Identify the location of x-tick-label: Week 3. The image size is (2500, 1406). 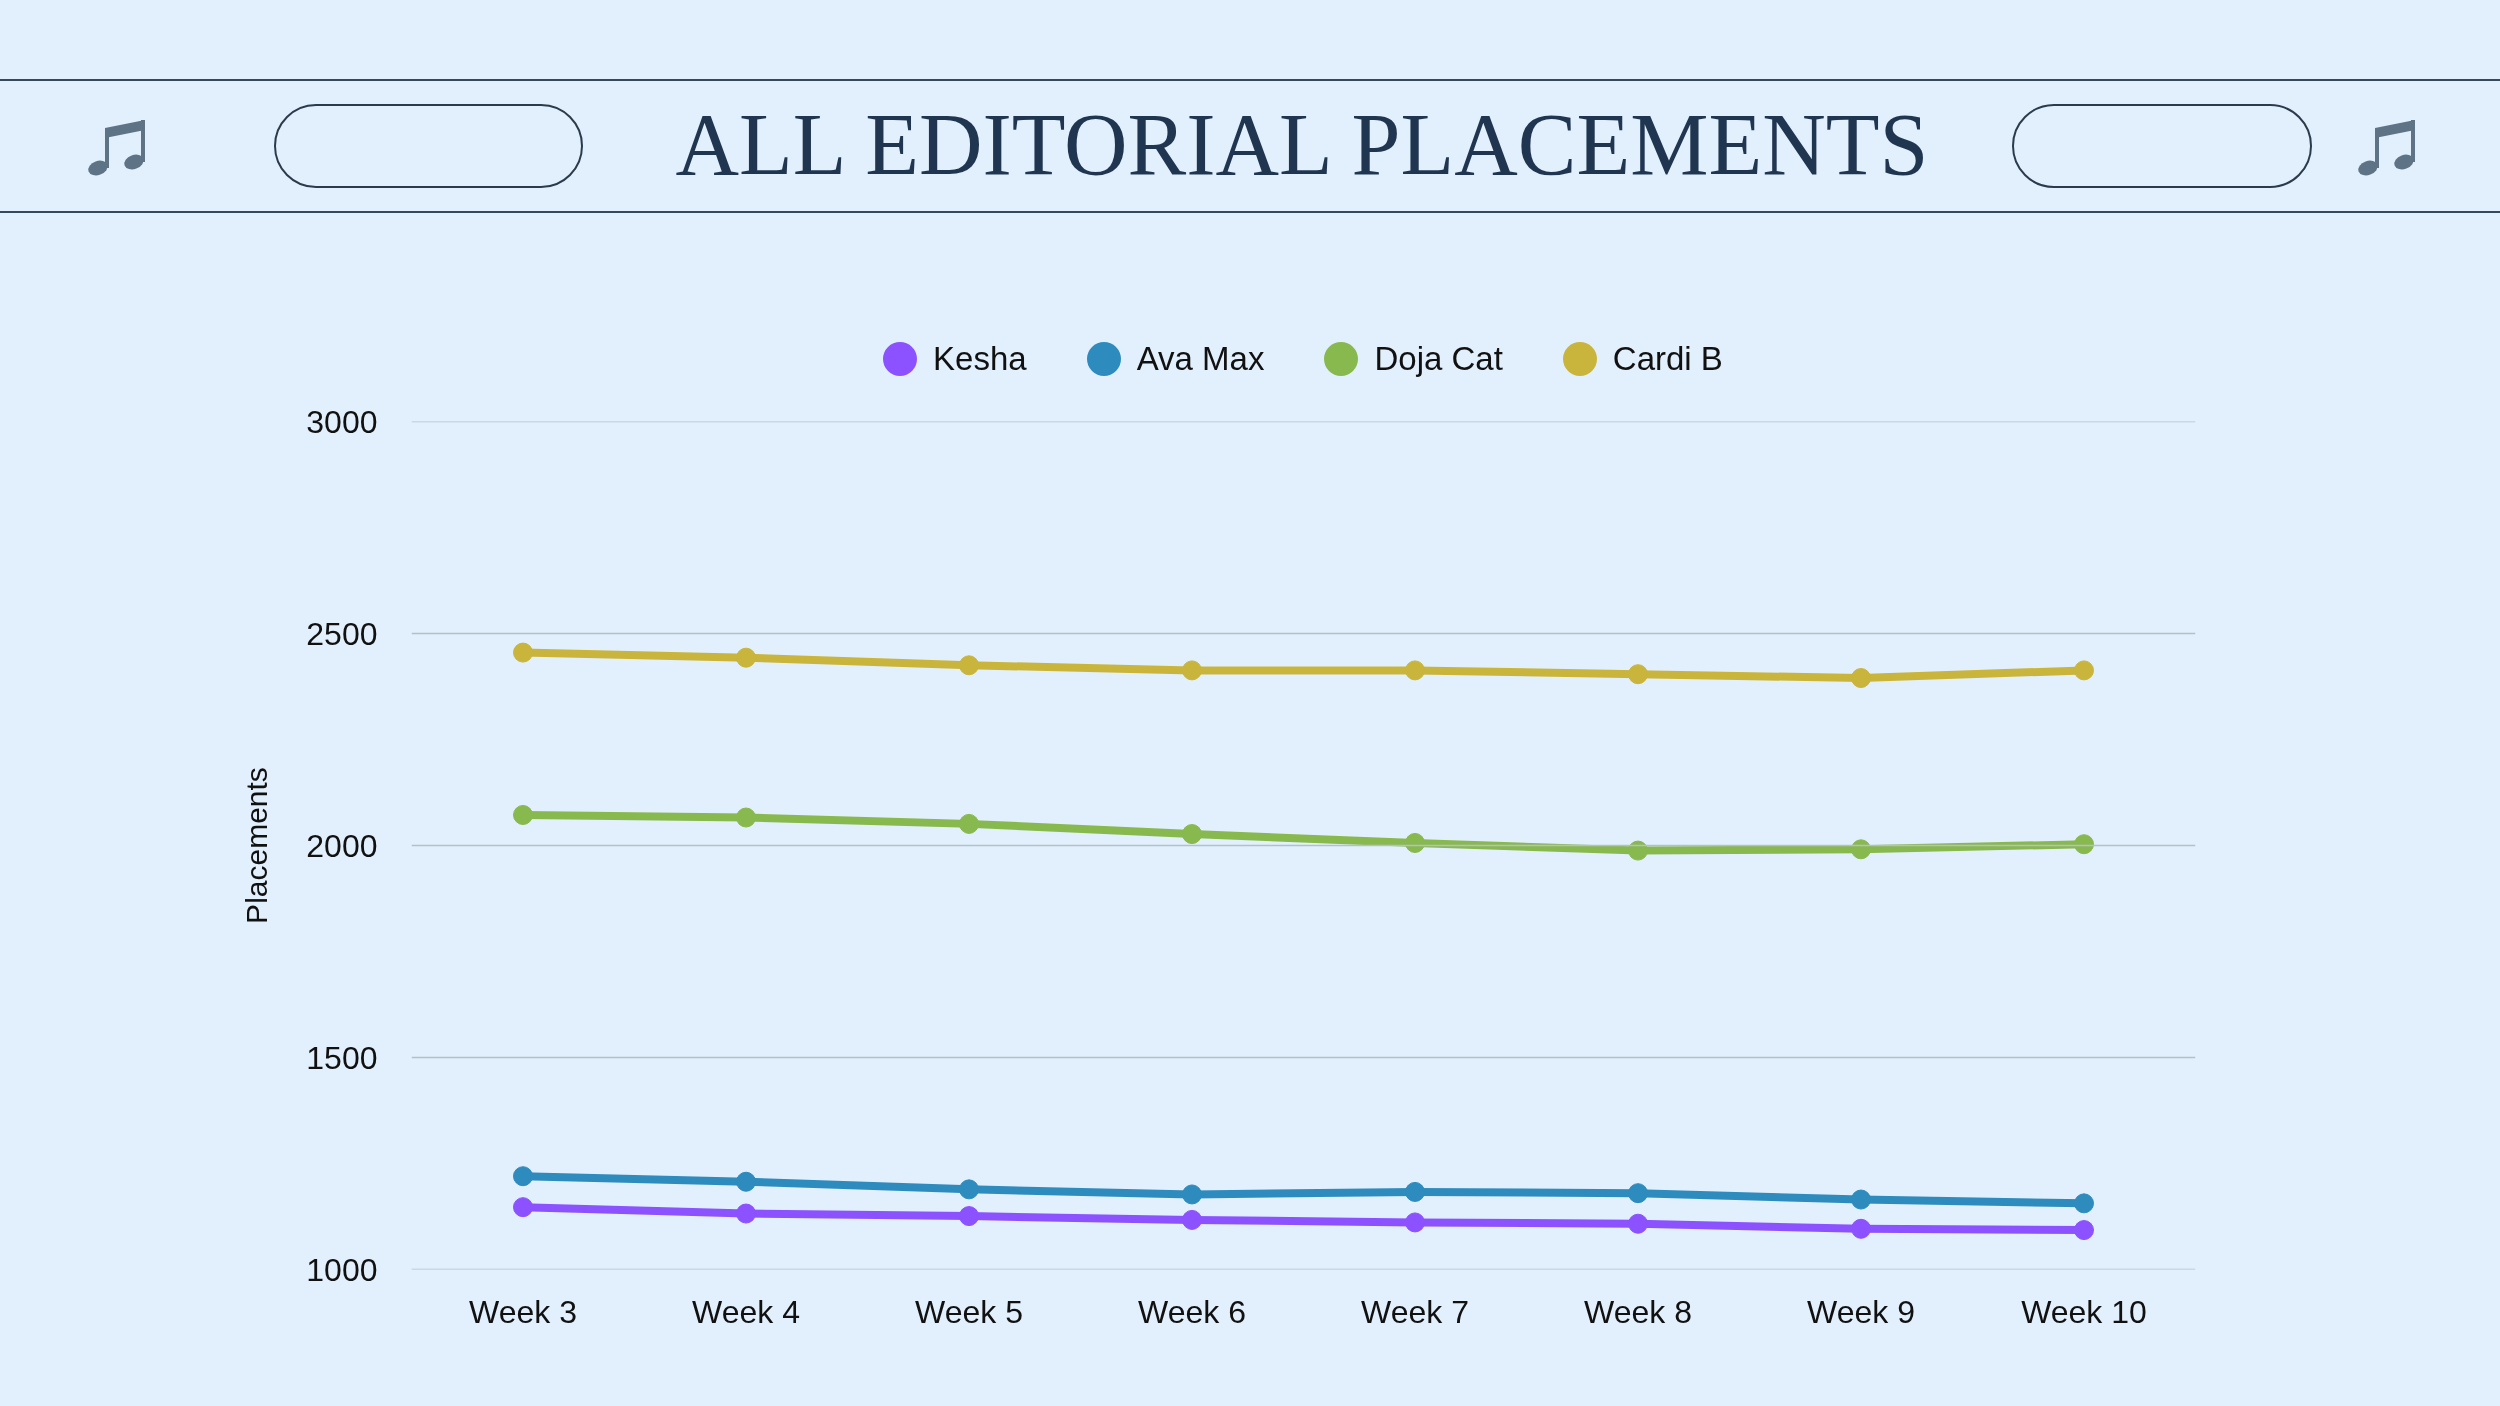
(523, 1311).